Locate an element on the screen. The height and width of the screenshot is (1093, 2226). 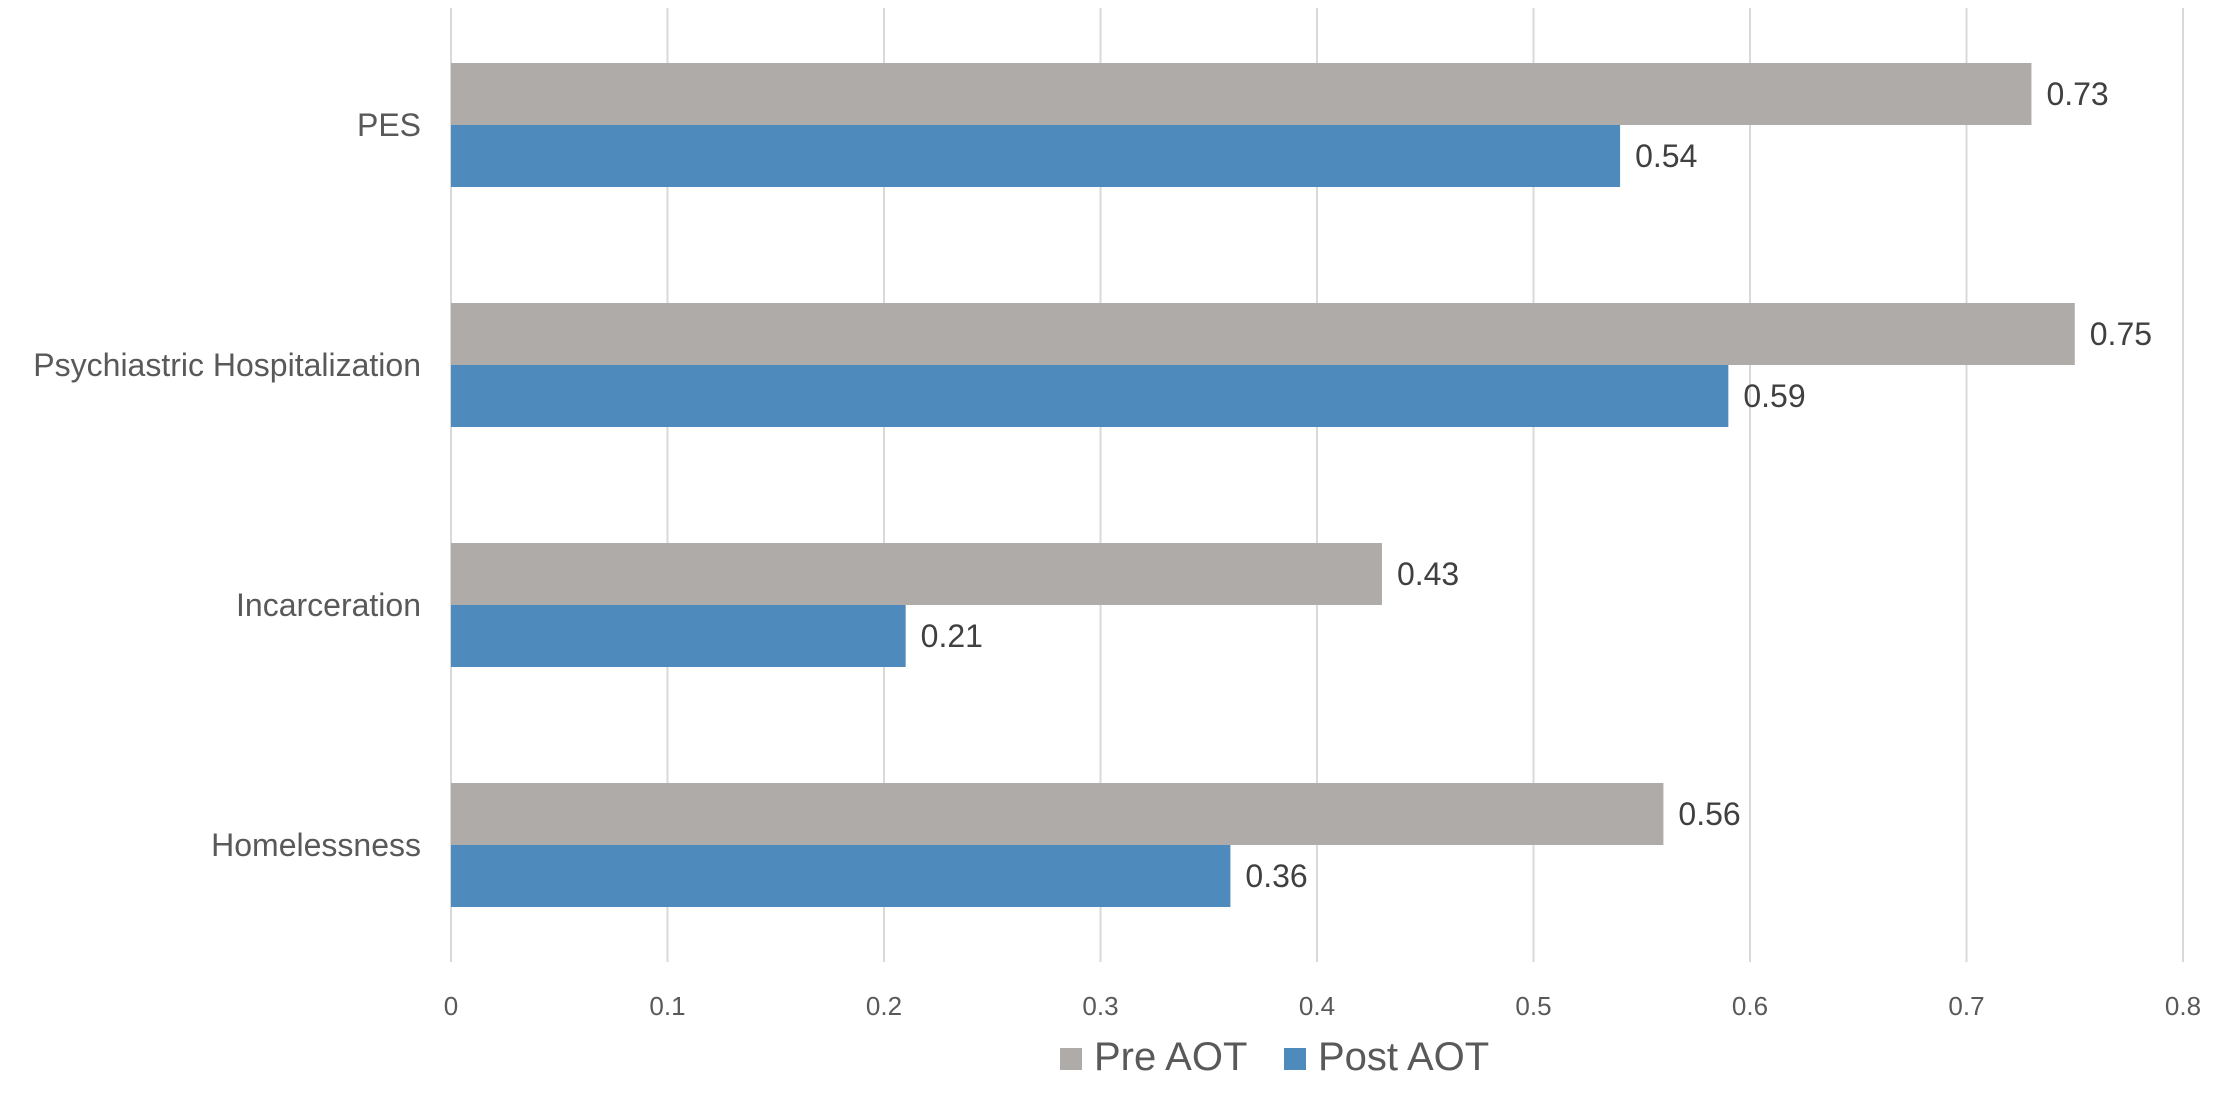
category-label: Homelessness is located at coordinates (316, 845).